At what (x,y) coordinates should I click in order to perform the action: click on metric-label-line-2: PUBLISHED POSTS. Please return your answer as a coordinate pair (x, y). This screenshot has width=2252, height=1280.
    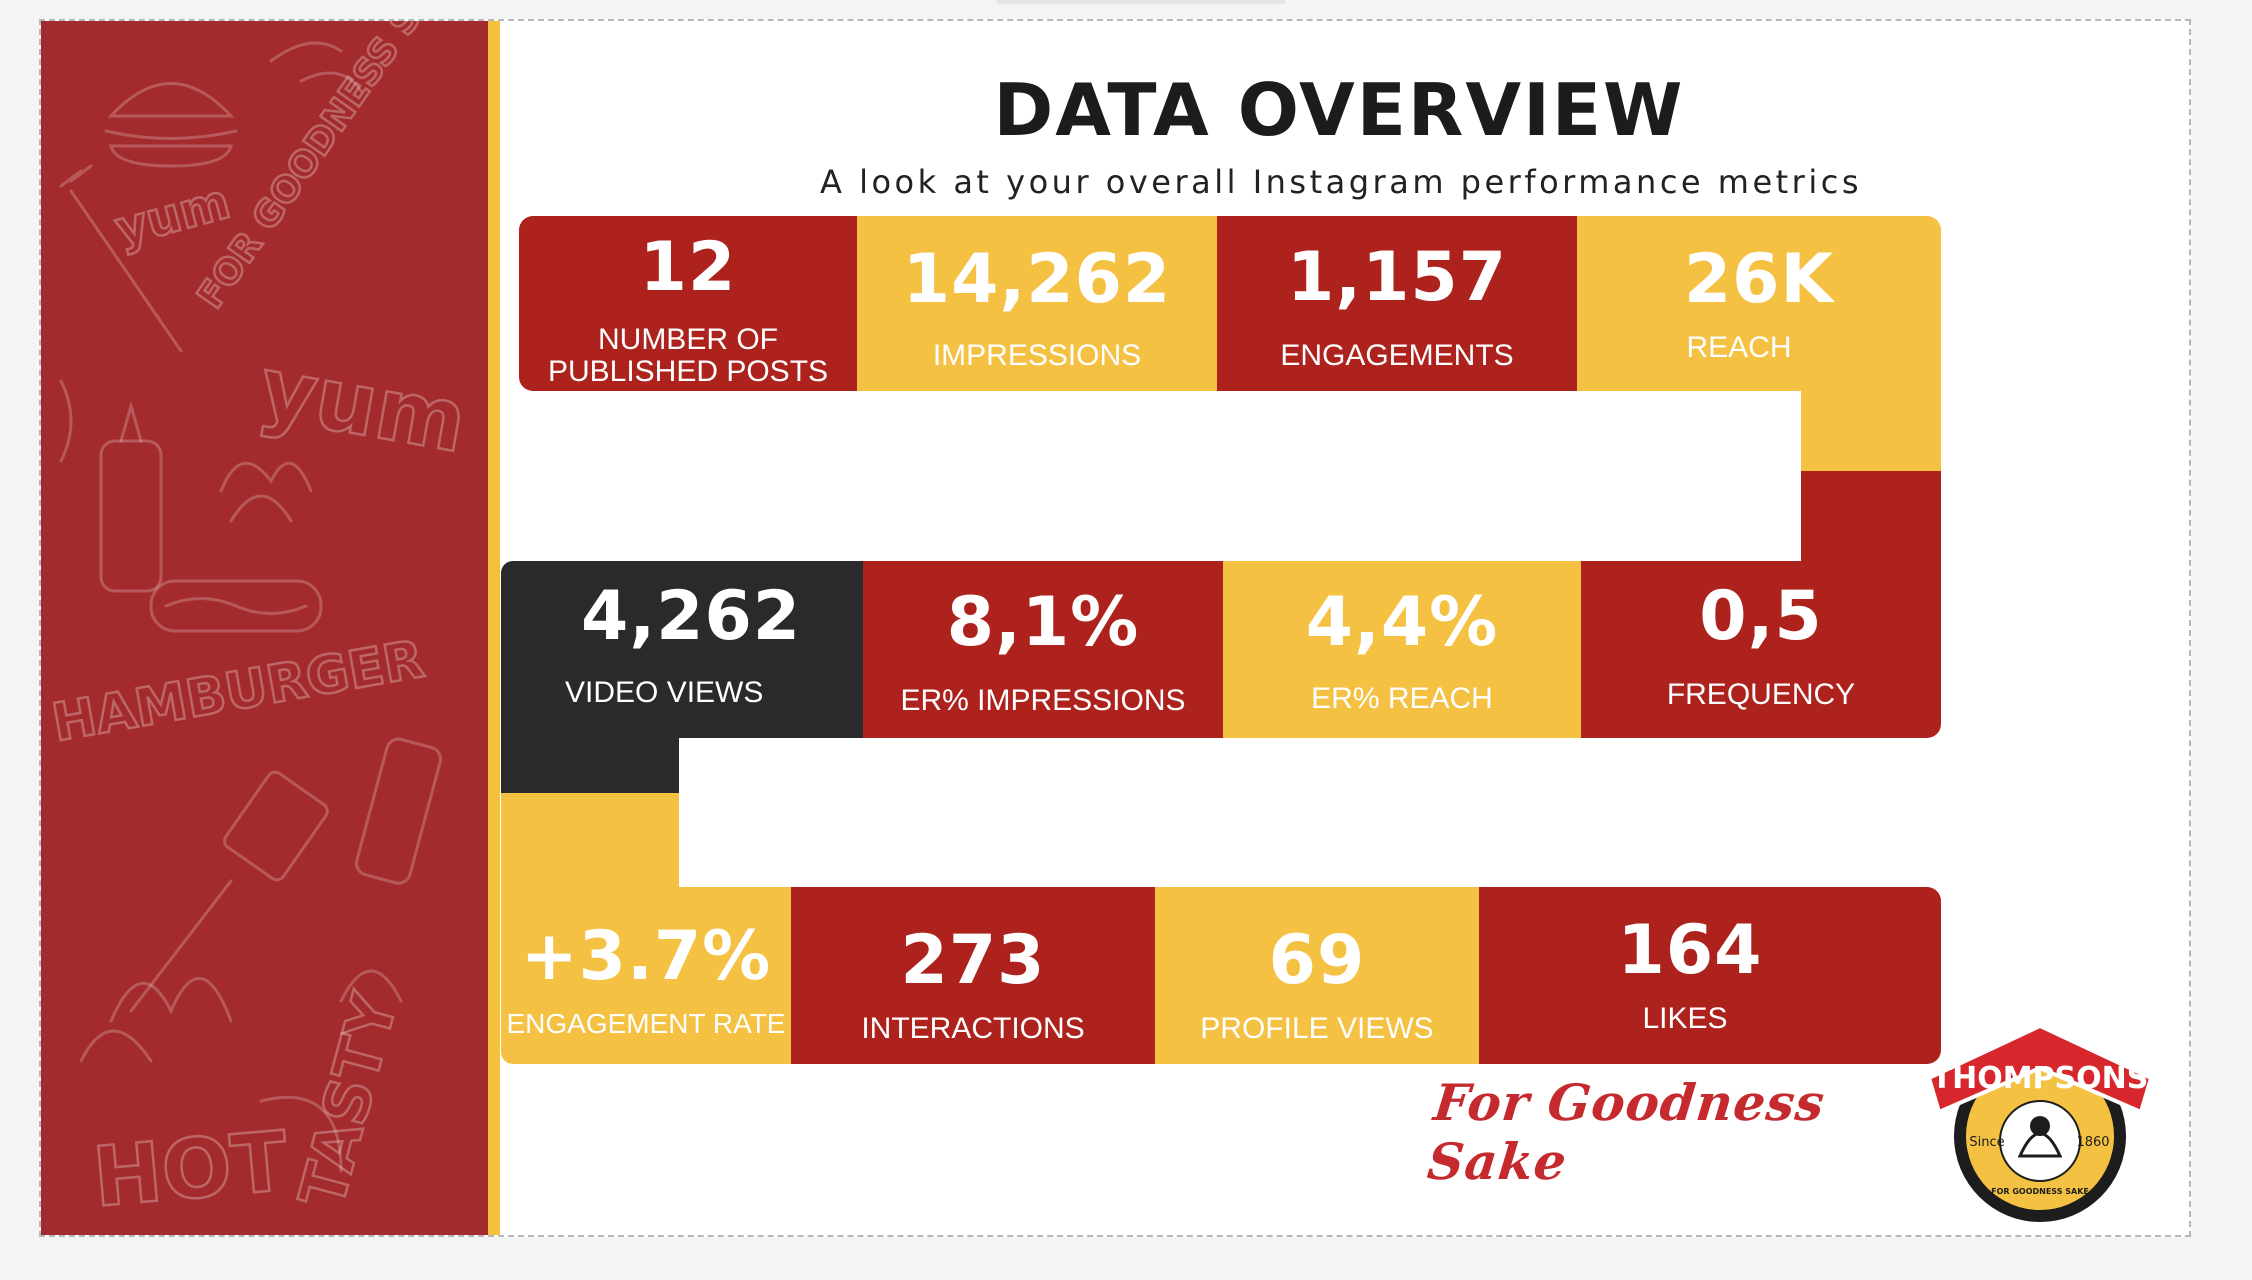
    Looking at the image, I should click on (688, 371).